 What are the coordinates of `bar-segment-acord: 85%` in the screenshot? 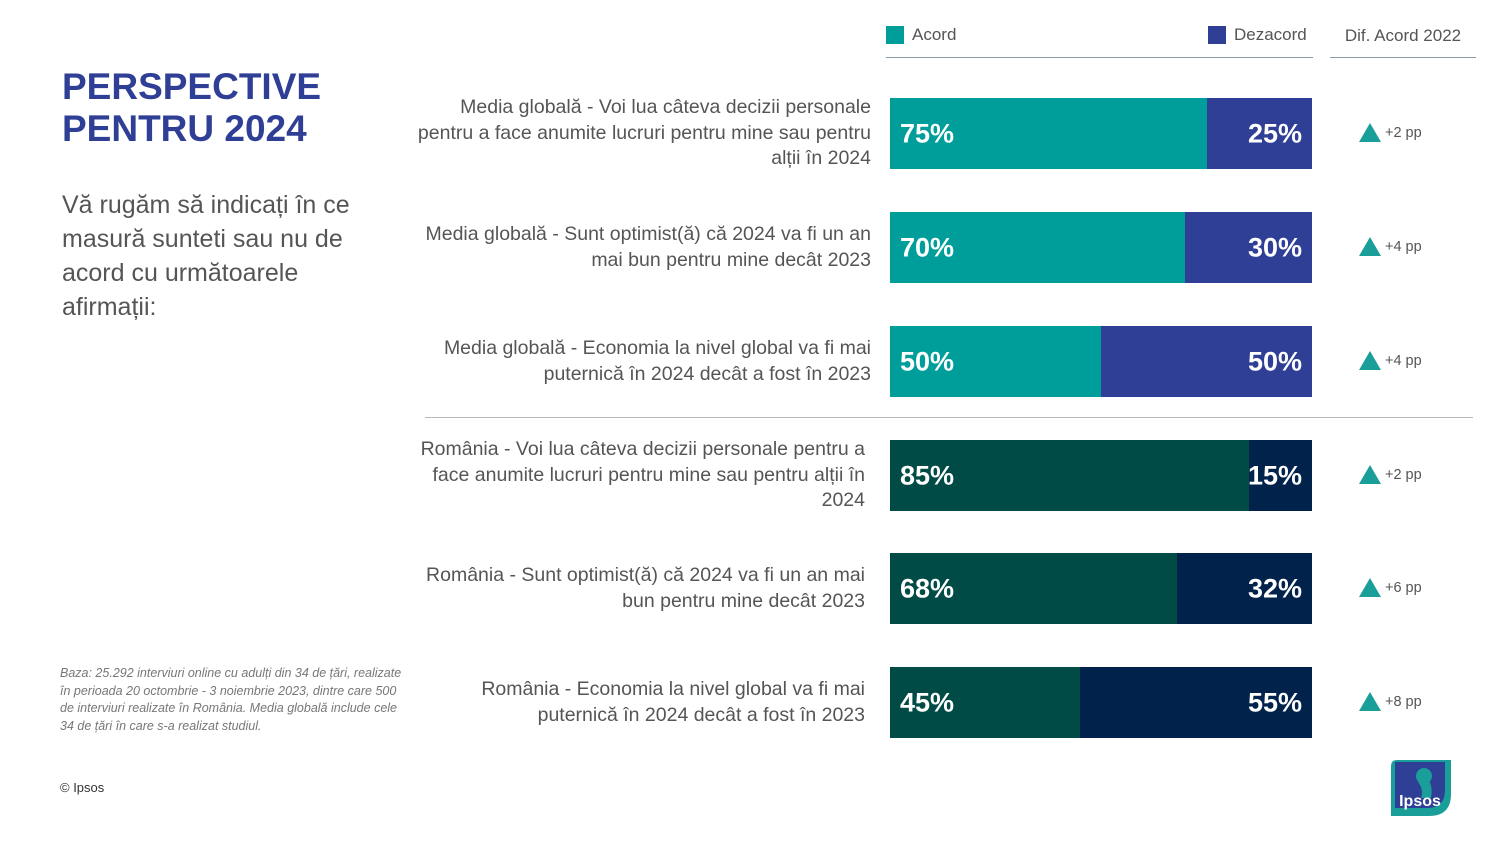 It's located at (1069, 475).